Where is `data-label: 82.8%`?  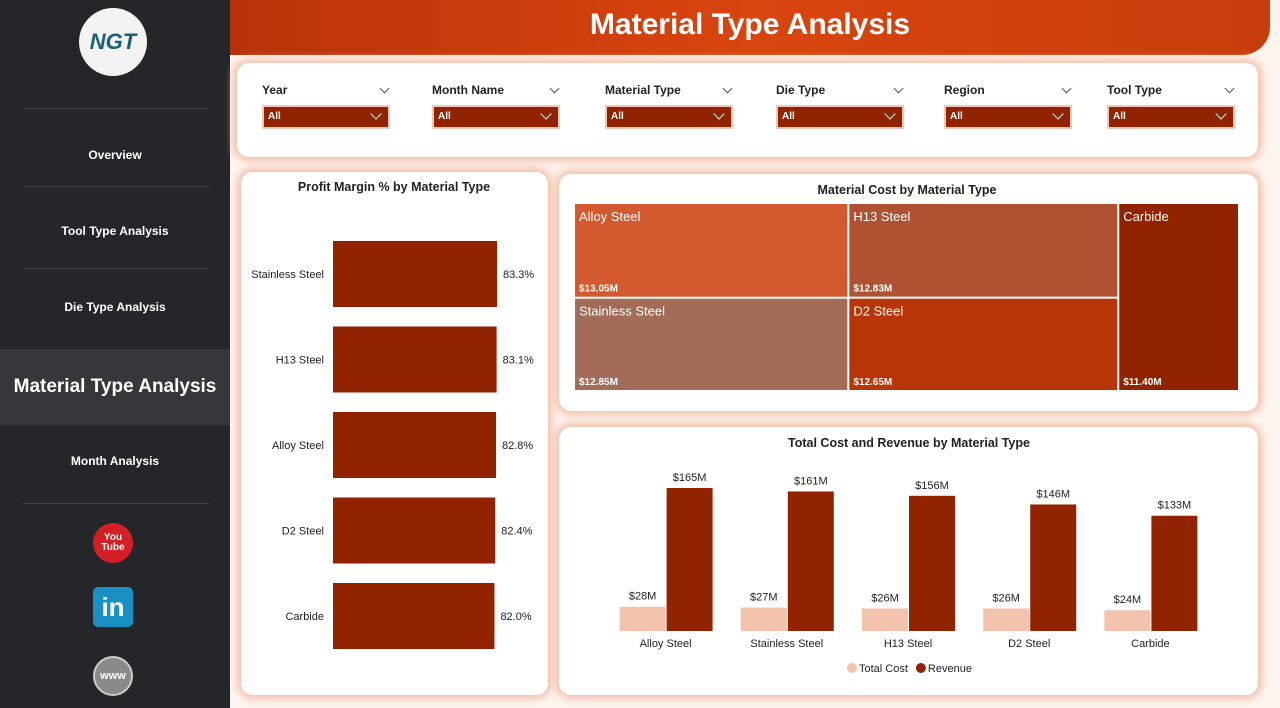
data-label: 82.8% is located at coordinates (517, 446).